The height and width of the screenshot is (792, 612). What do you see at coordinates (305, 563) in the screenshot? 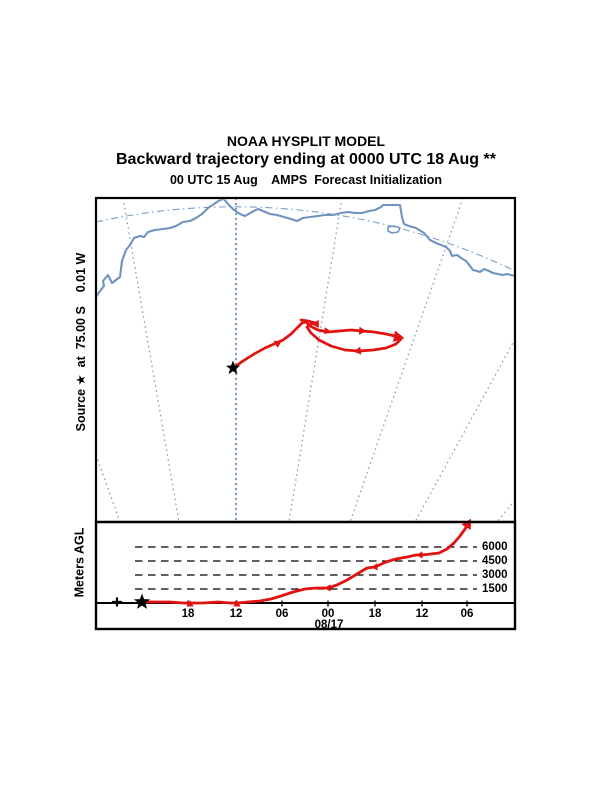
I see `height-profile-path` at bounding box center [305, 563].